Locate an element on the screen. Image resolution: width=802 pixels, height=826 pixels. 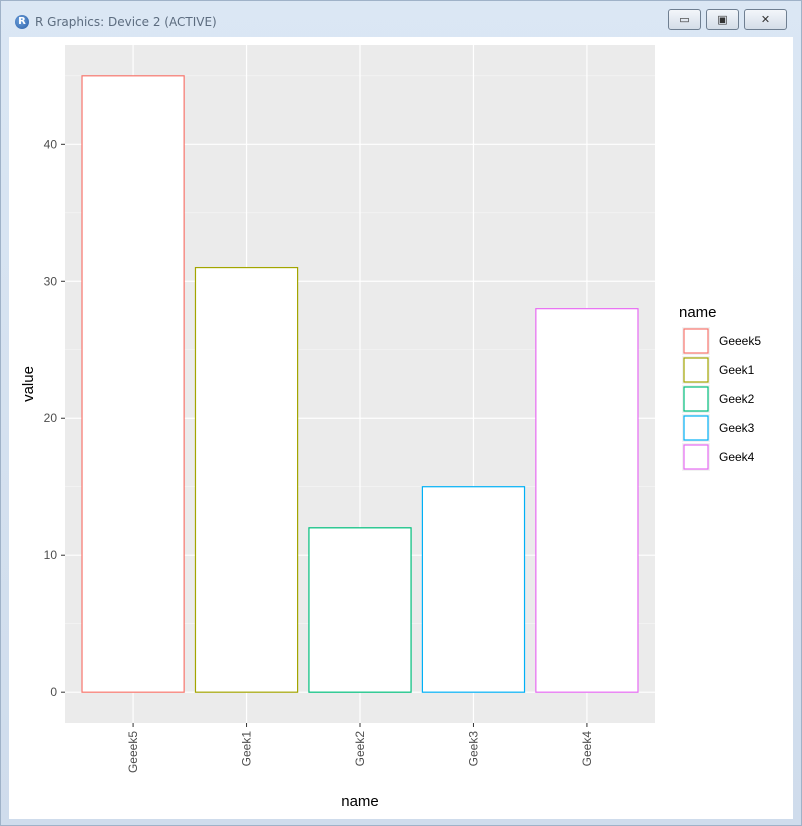
y-axis-title: value is located at coordinates (28, 384).